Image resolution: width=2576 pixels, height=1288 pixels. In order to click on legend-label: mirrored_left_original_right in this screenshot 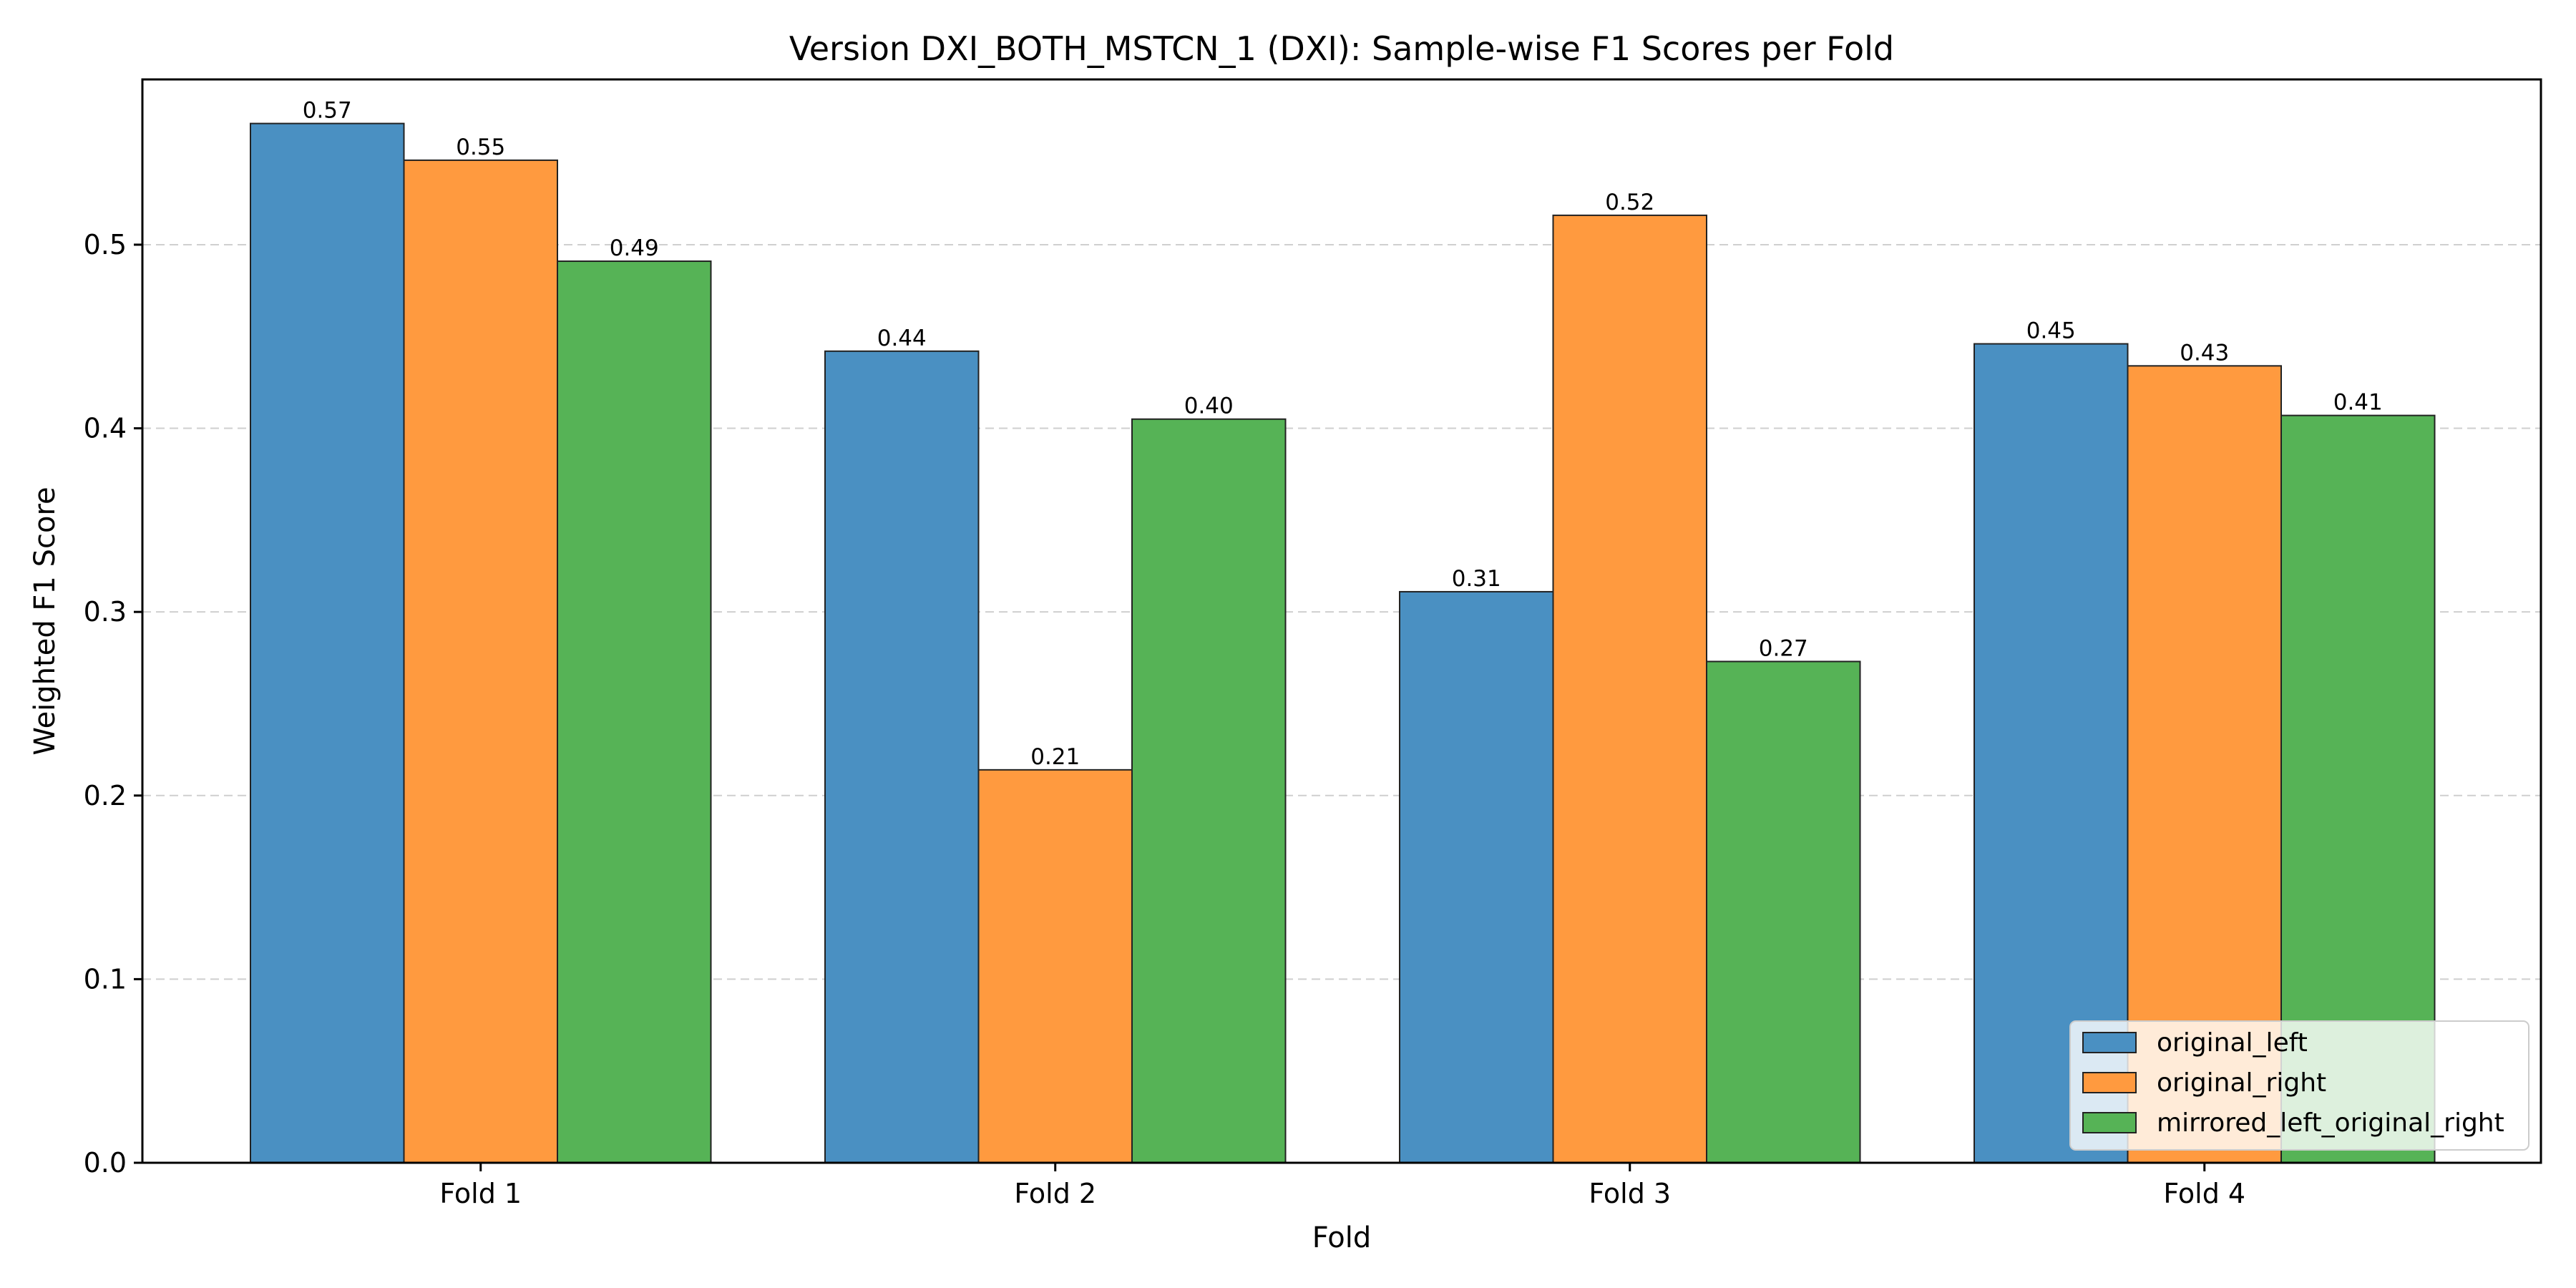, I will do `click(2330, 1123)`.